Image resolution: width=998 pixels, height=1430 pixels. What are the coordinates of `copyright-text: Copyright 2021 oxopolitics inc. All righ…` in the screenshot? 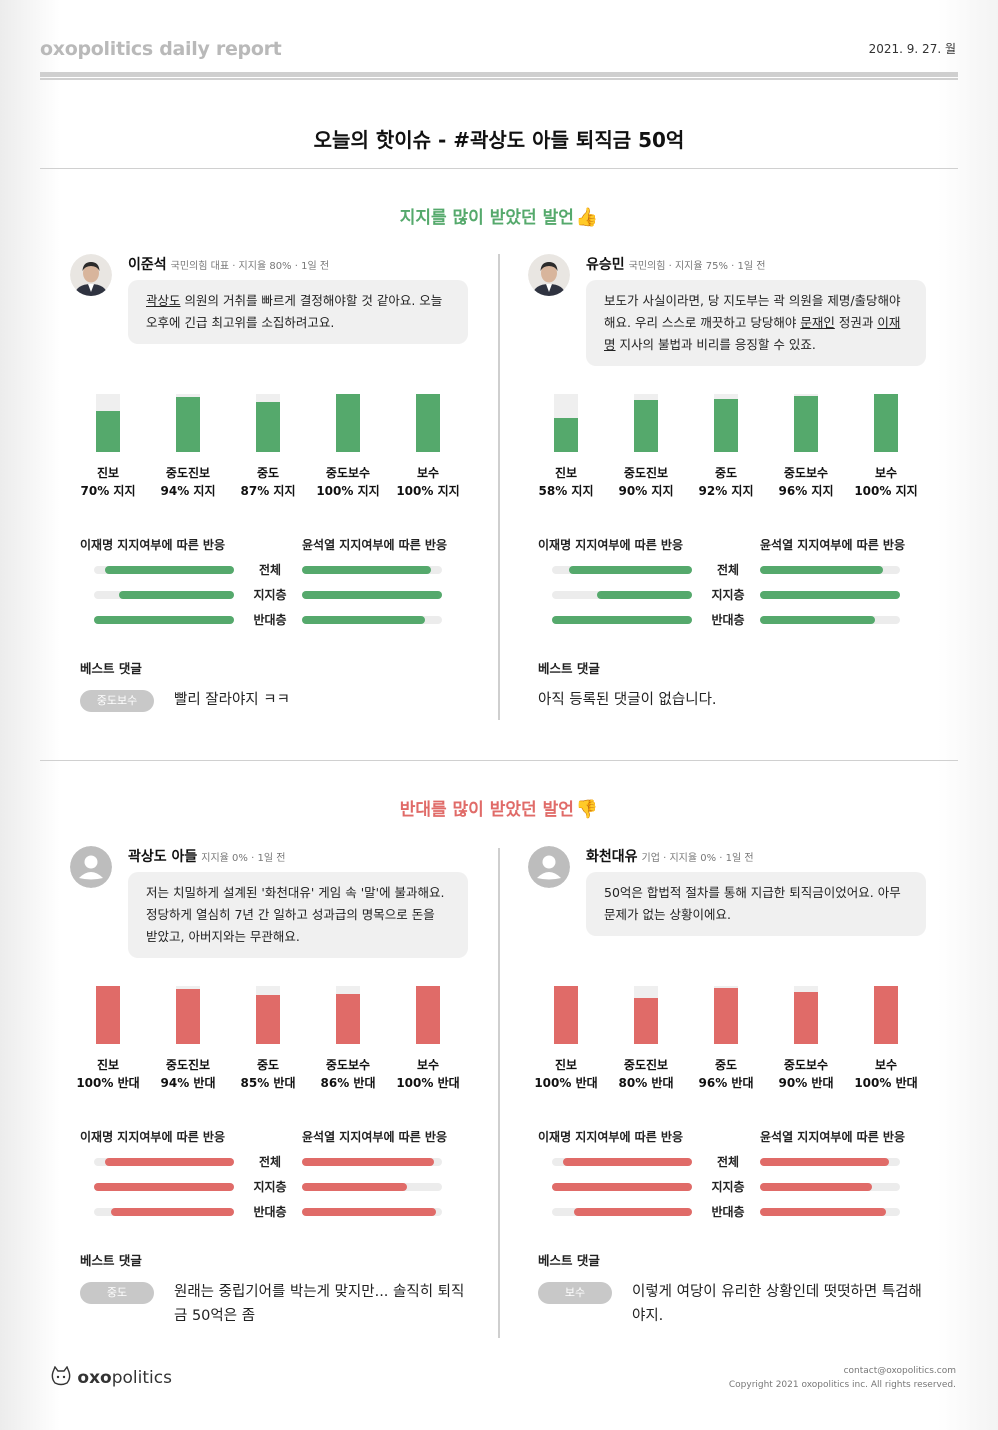 It's located at (842, 1385).